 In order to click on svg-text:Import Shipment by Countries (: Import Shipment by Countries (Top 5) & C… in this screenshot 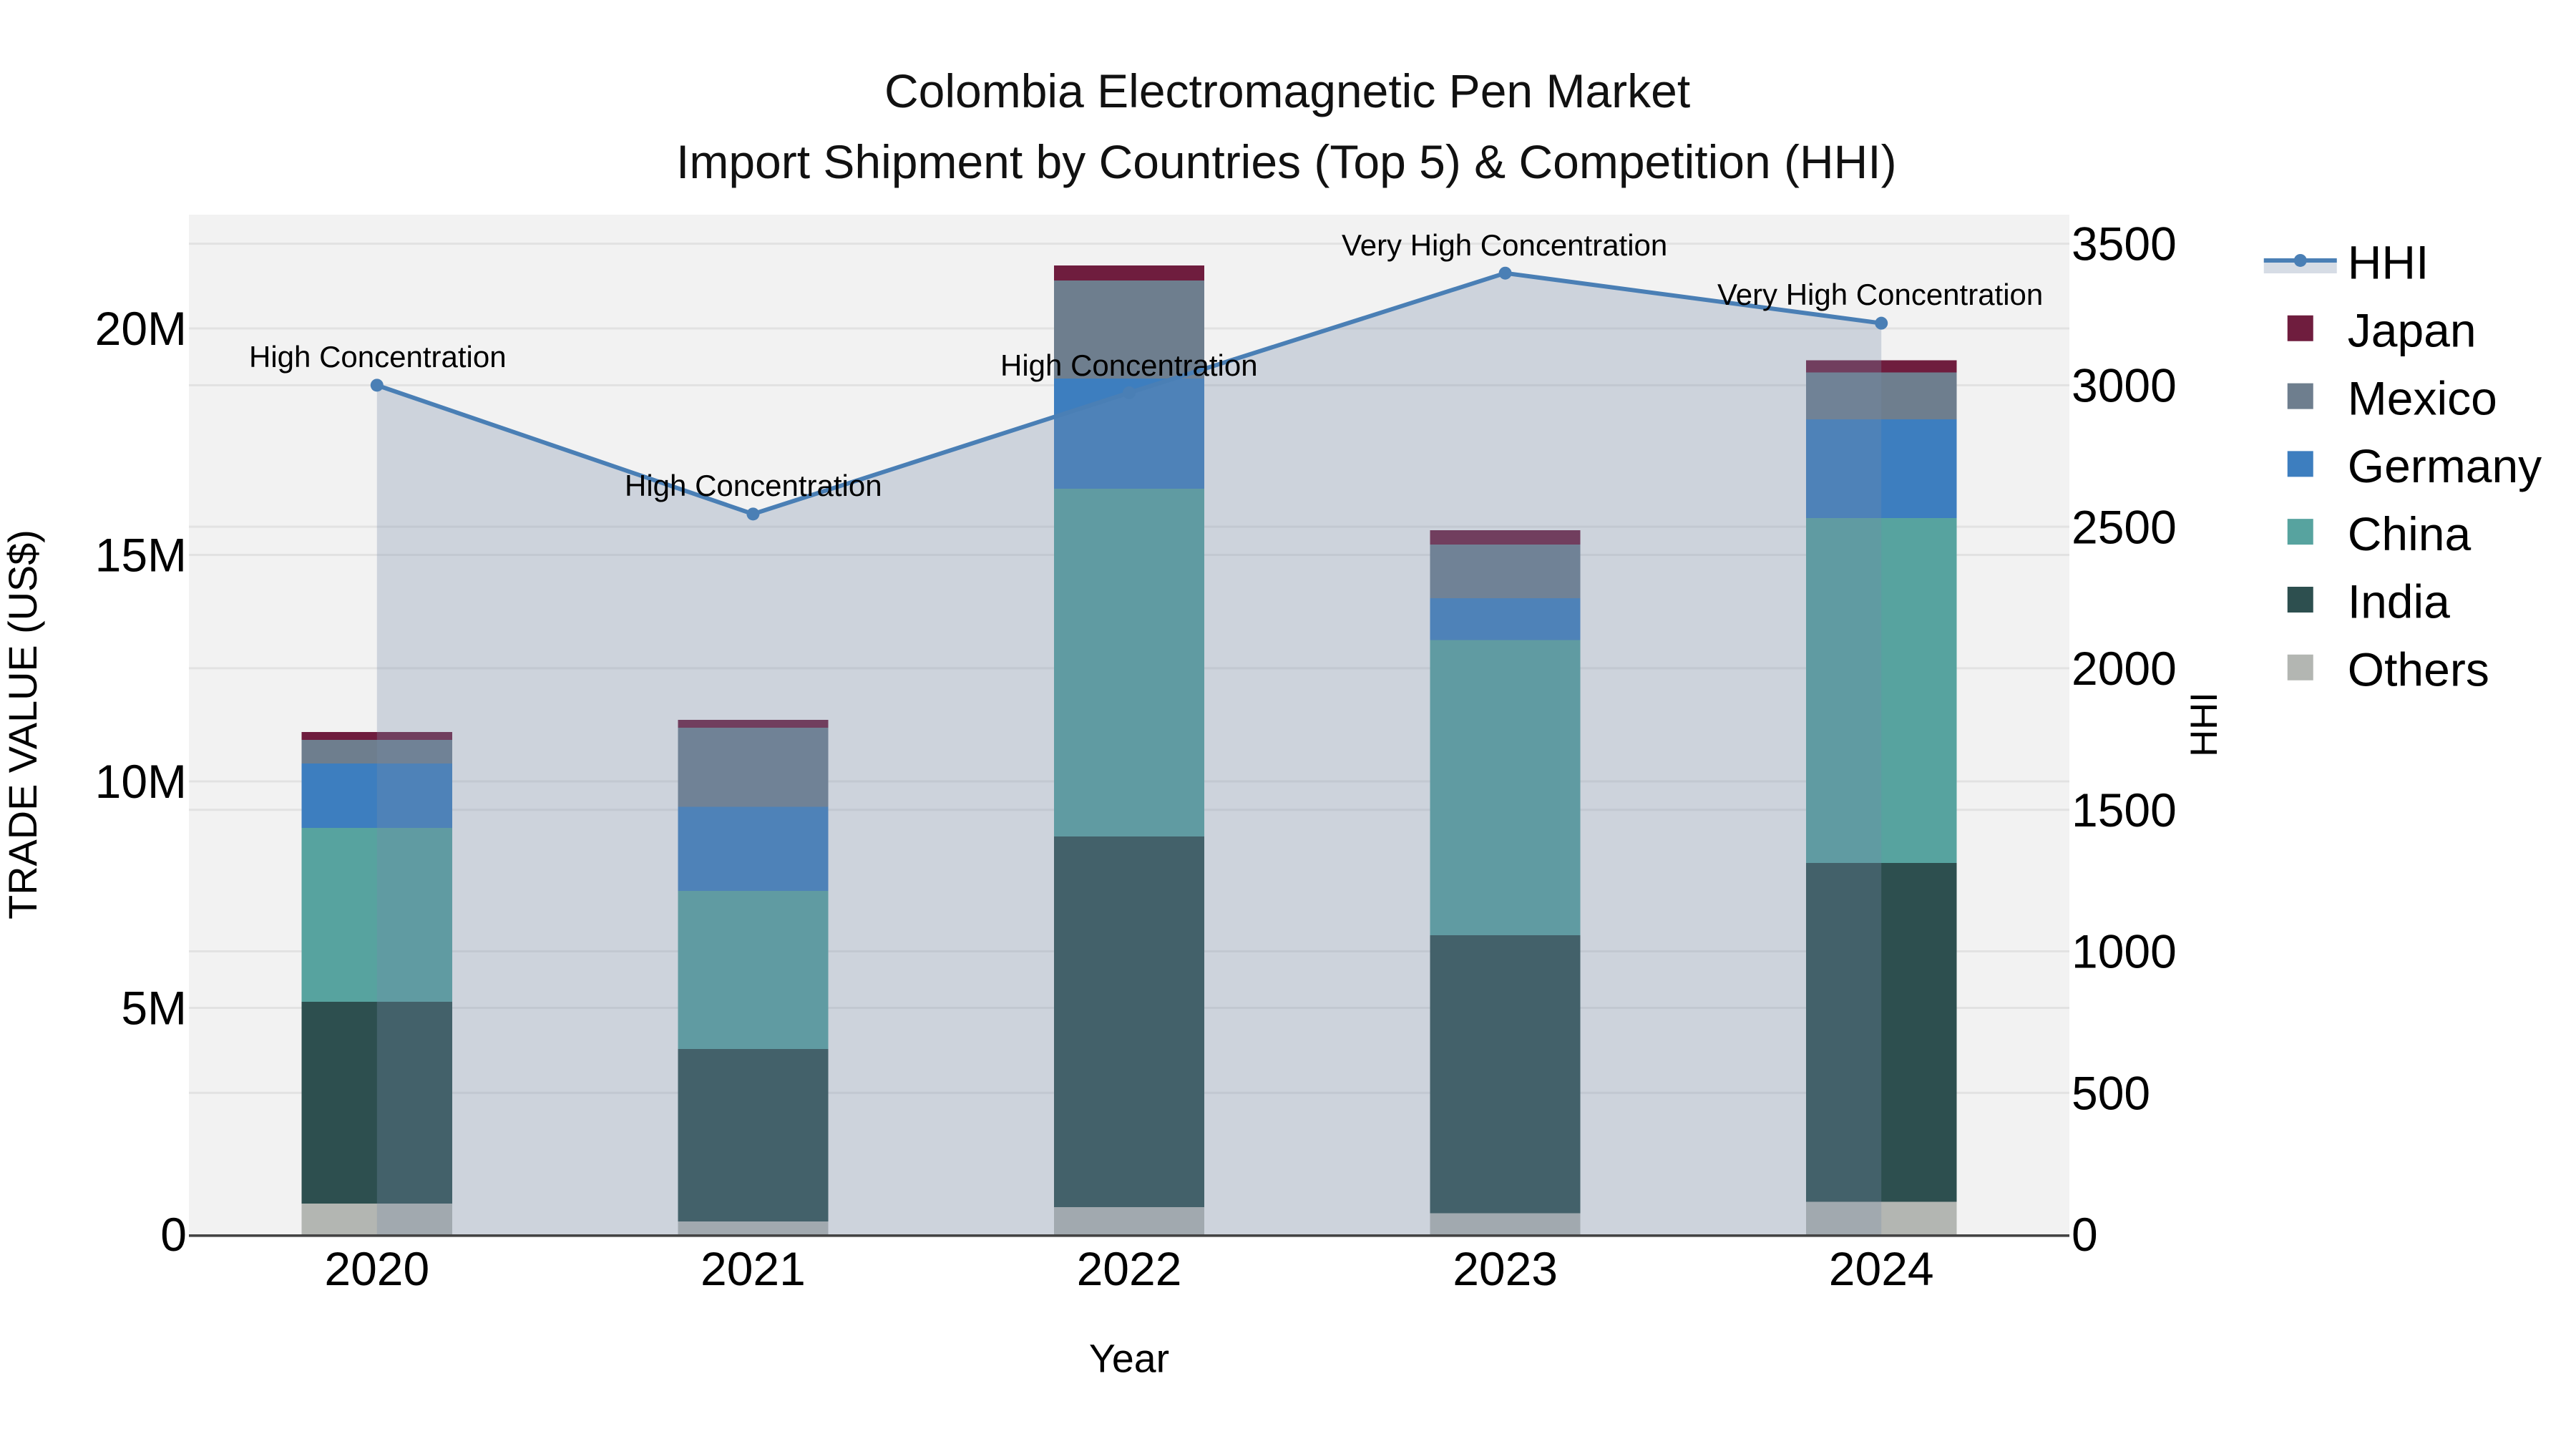, I will do `click(1286, 161)`.